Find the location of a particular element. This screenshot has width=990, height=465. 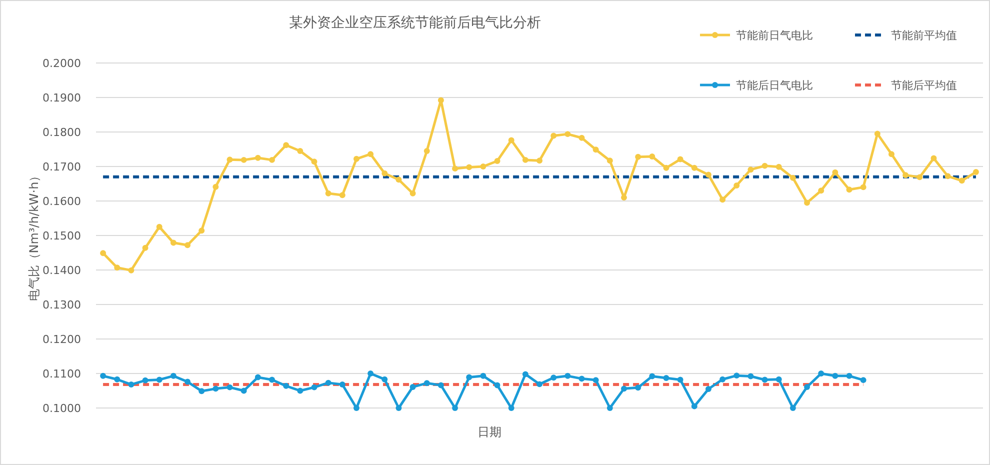

y-tick-label: 0.1100 is located at coordinates (61, 373).